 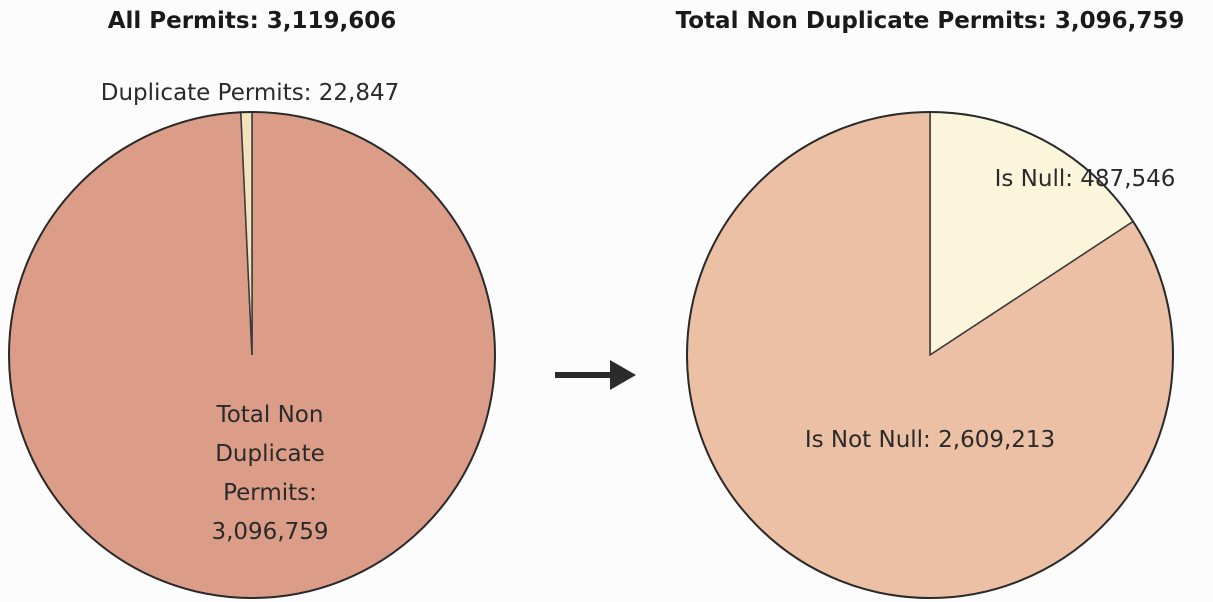 I want to click on slice-value: 3,096,759, so click(x=270, y=532).